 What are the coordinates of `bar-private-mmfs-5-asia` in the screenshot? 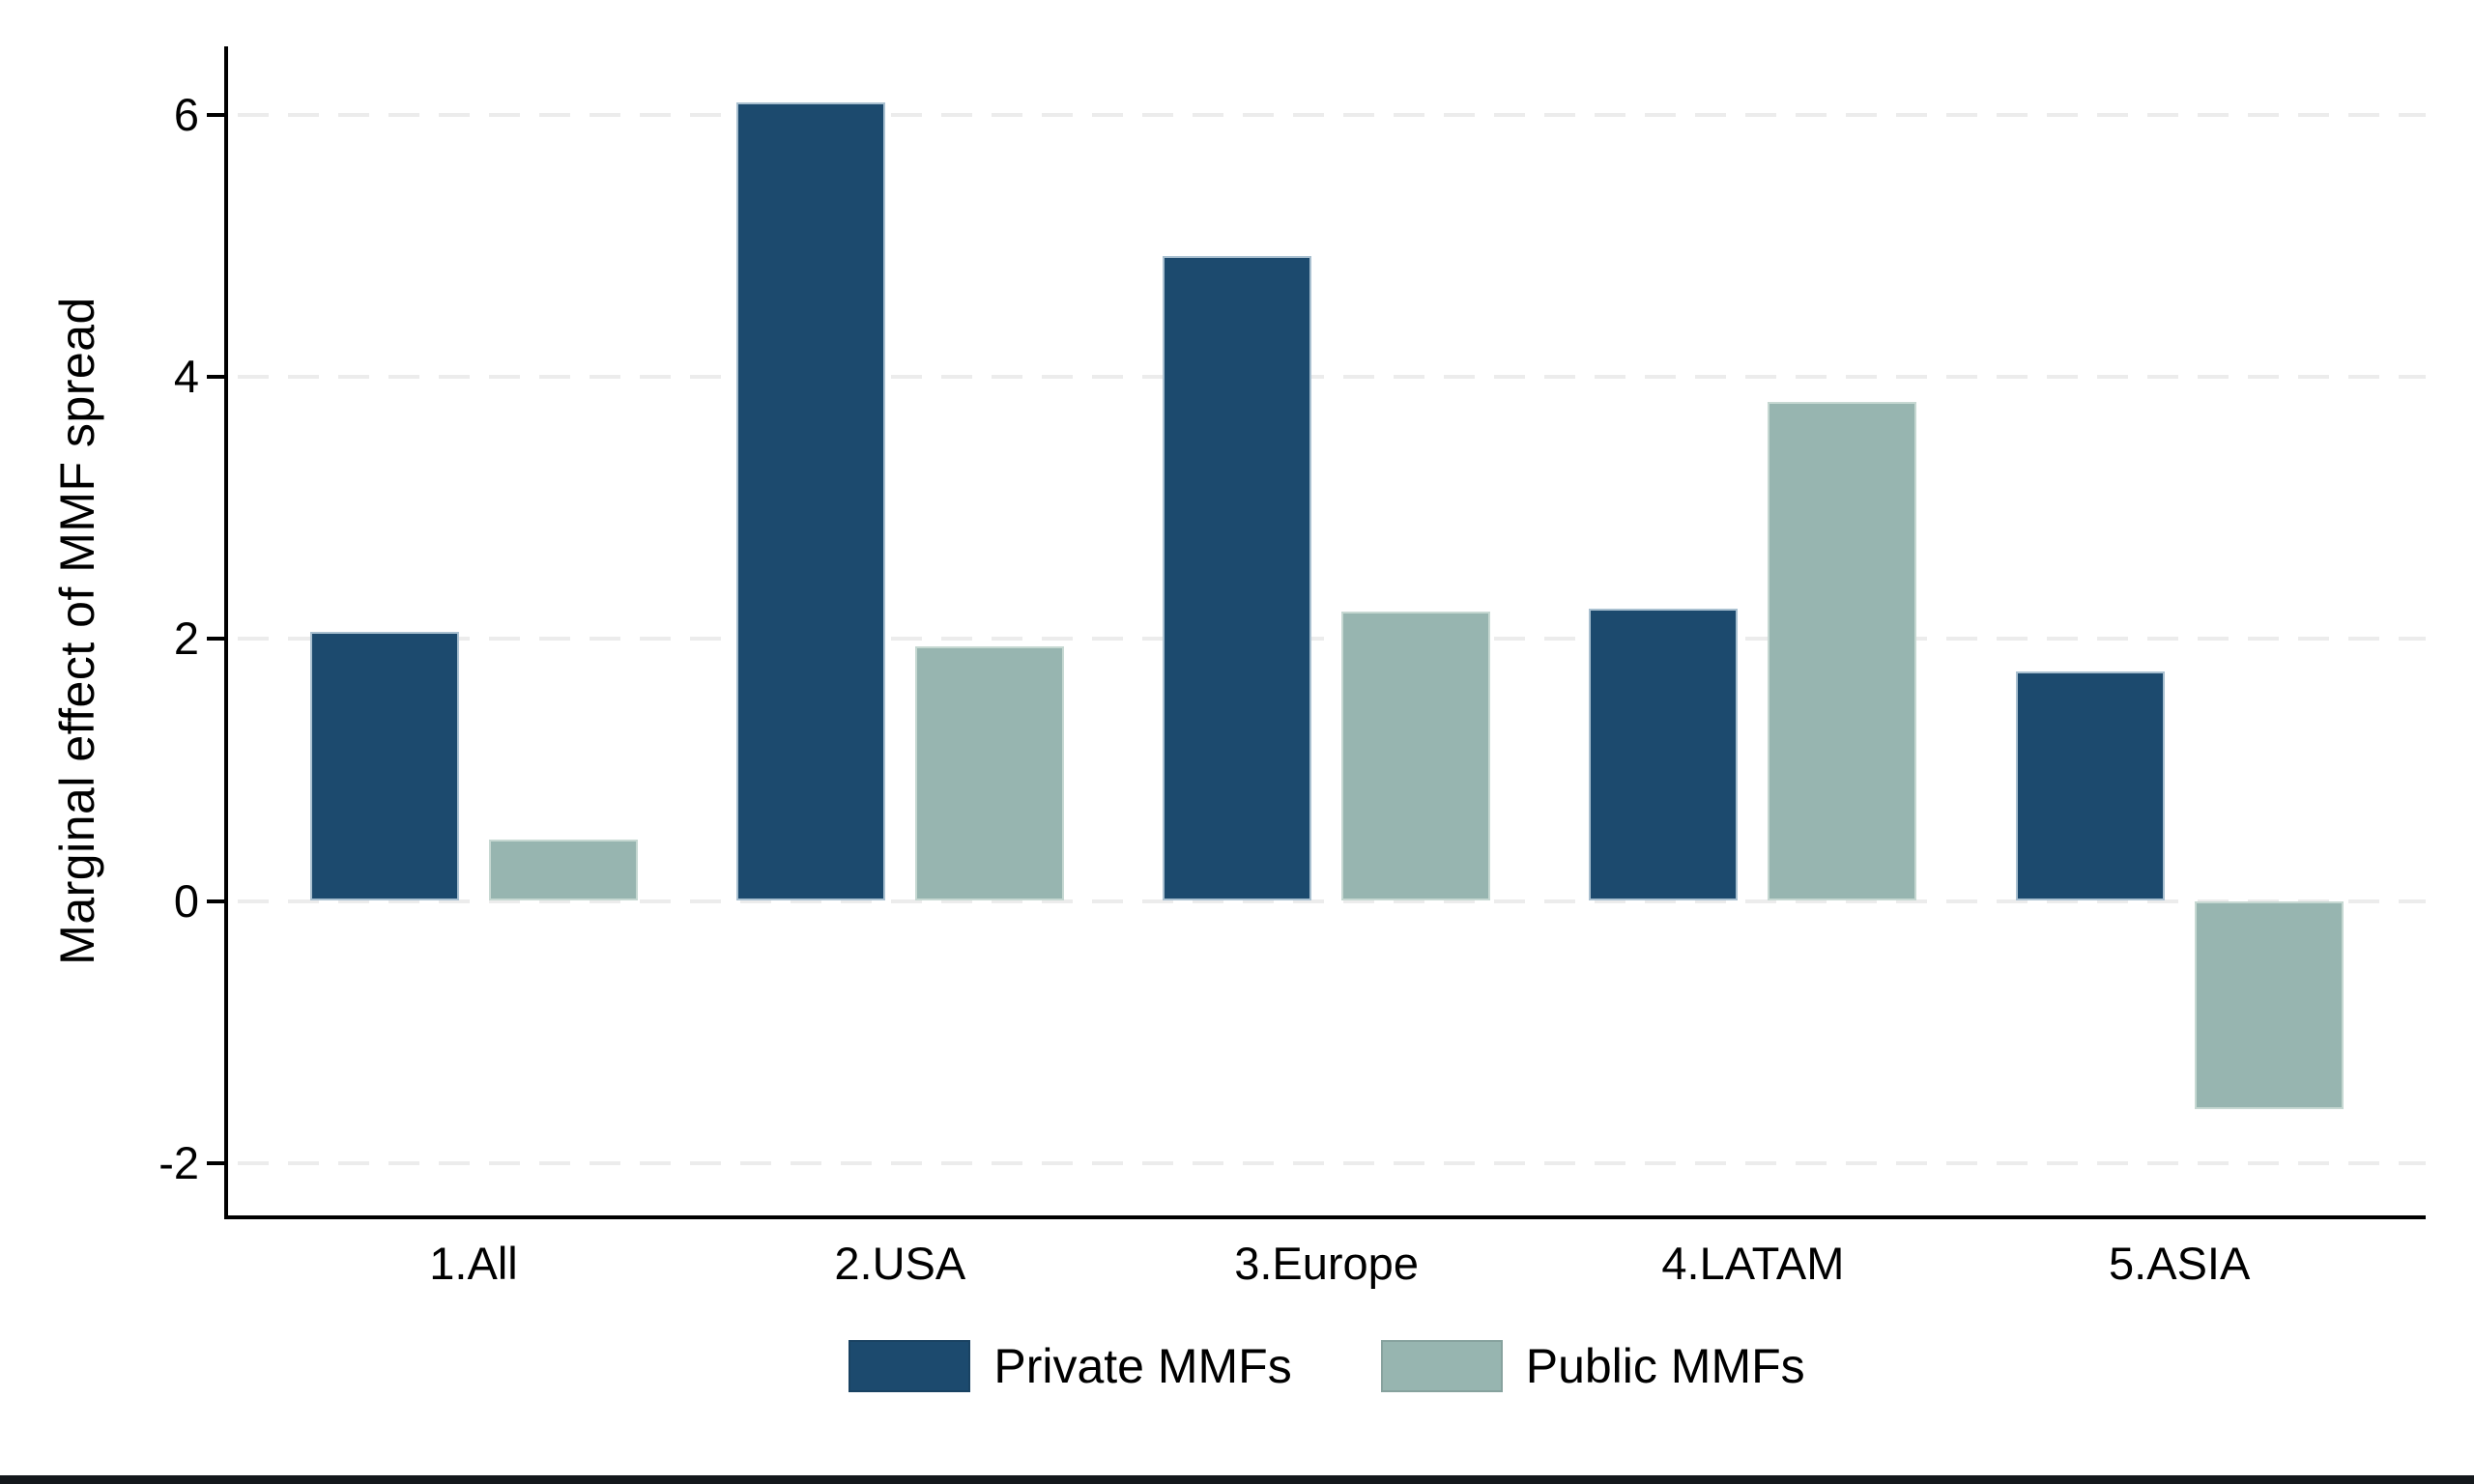 It's located at (2090, 786).